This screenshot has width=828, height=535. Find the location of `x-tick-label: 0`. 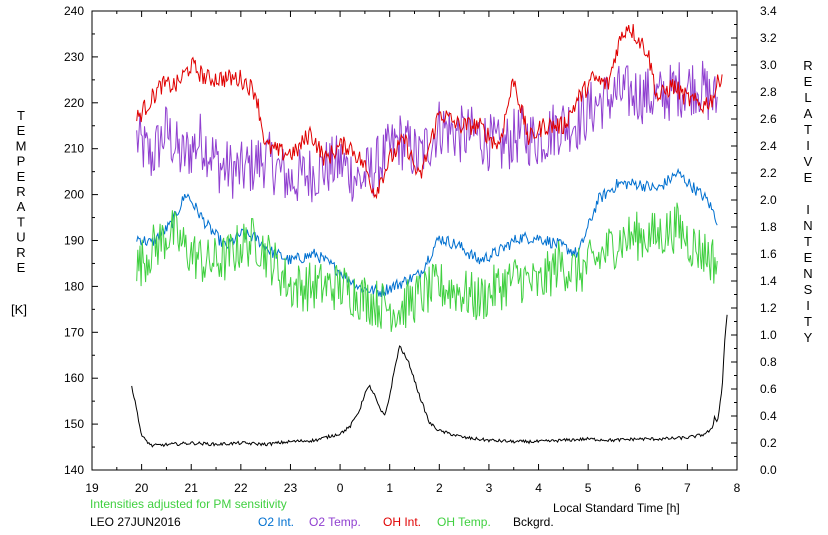

x-tick-label: 0 is located at coordinates (340, 488).